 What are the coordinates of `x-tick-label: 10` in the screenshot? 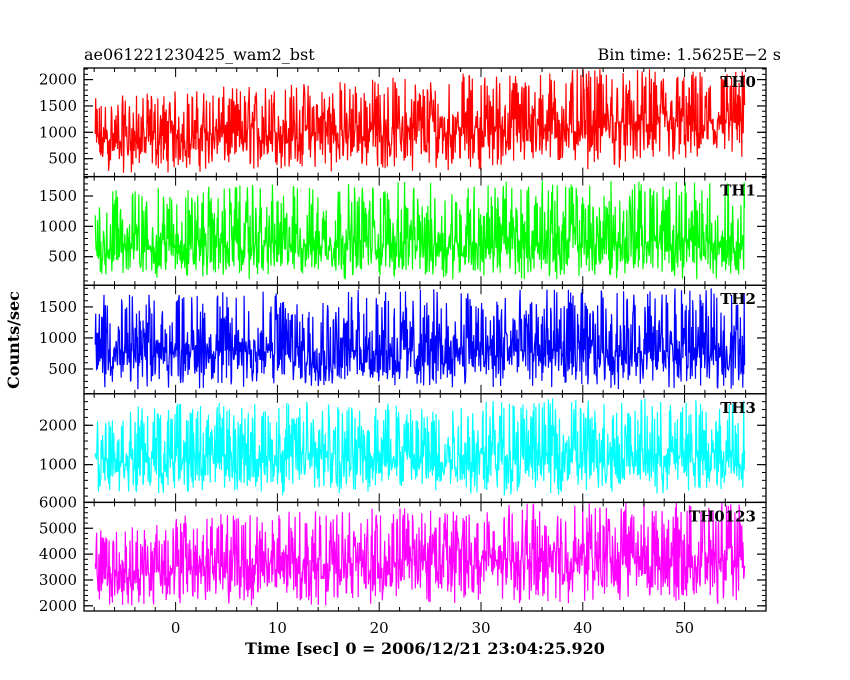 It's located at (277, 628).